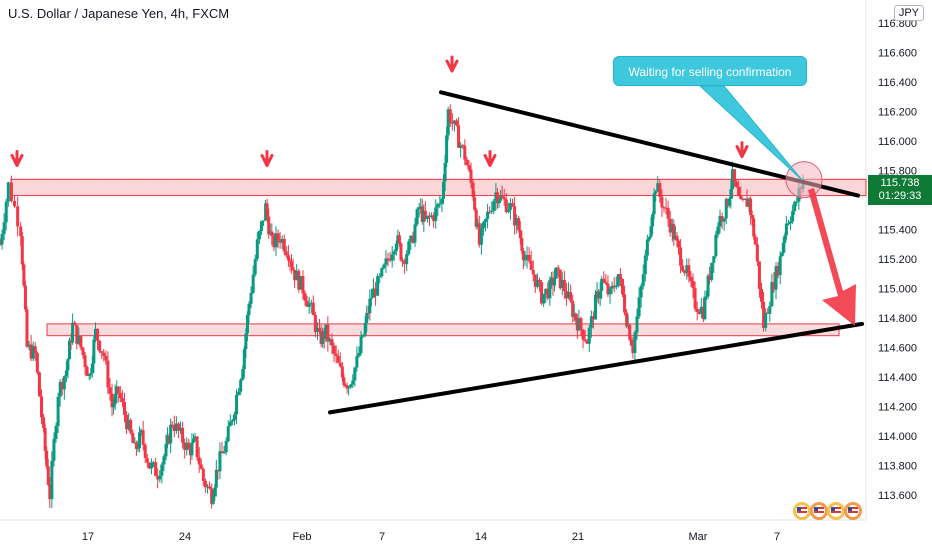  Describe the element at coordinates (897, 54) in the screenshot. I see `y-tick-label: 116.600` at that location.